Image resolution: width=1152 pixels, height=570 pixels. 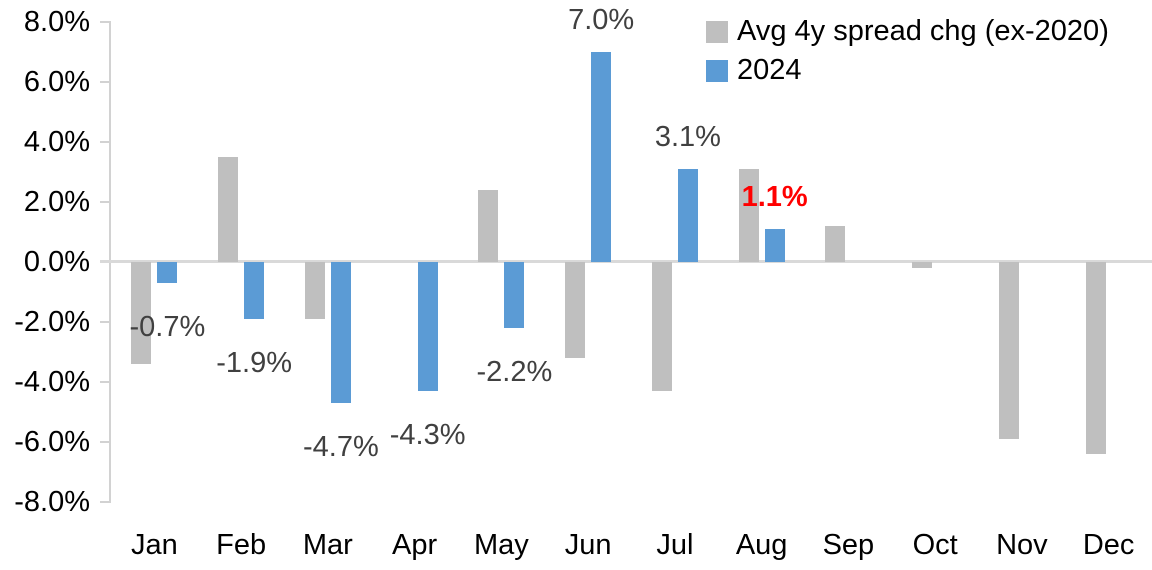 What do you see at coordinates (923, 31) in the screenshot?
I see `legend-label-avg-spread: Avg 4y spread chg (ex-2020)` at bounding box center [923, 31].